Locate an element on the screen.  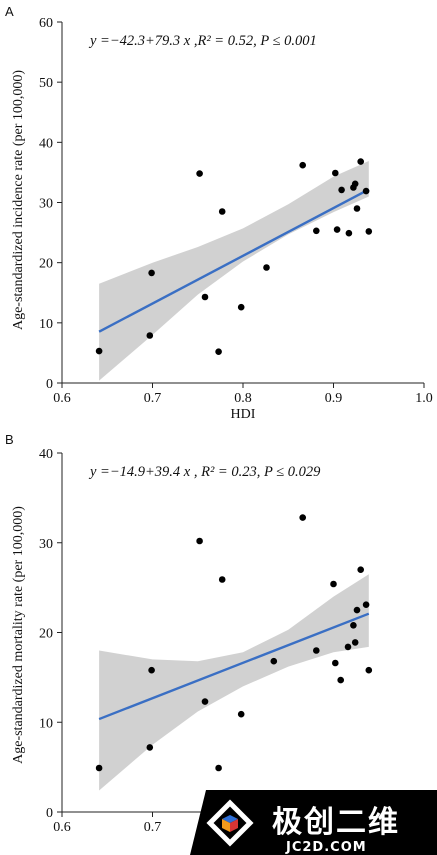
y-tick-label-b: 10 is located at coordinates (46, 723).